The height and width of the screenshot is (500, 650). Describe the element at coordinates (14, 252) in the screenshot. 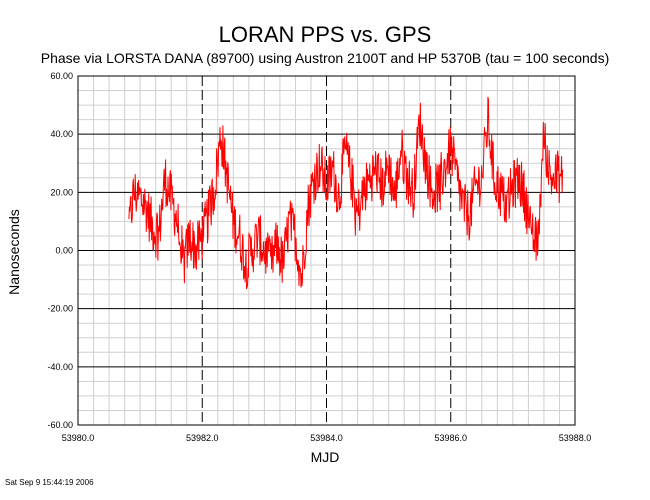

I see `y-axis-label: Nanoseconds` at that location.